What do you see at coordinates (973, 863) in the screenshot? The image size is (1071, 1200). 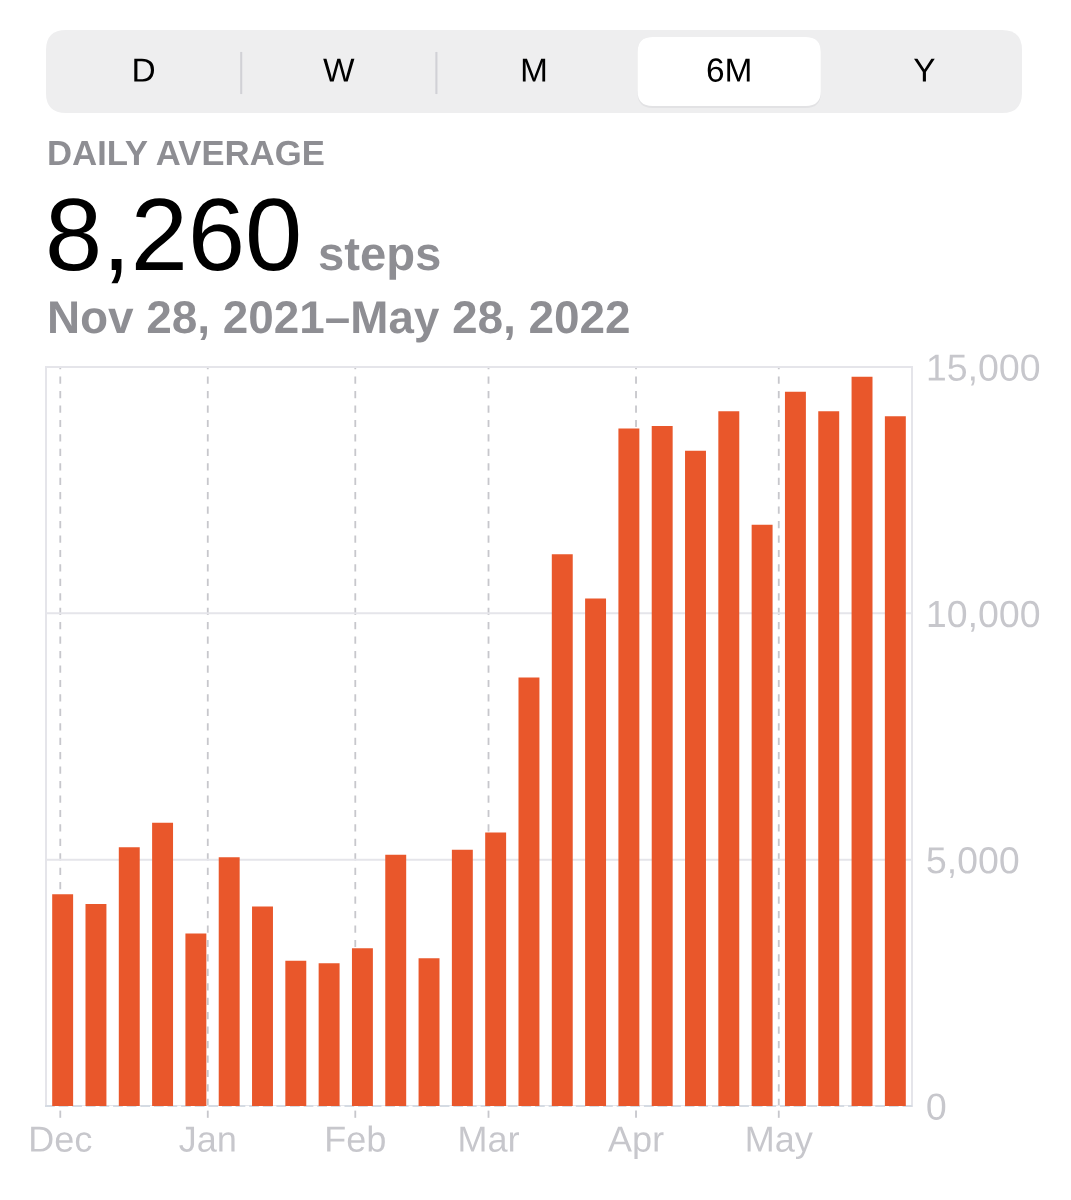 I see `y-tick-label: 5,000` at bounding box center [973, 863].